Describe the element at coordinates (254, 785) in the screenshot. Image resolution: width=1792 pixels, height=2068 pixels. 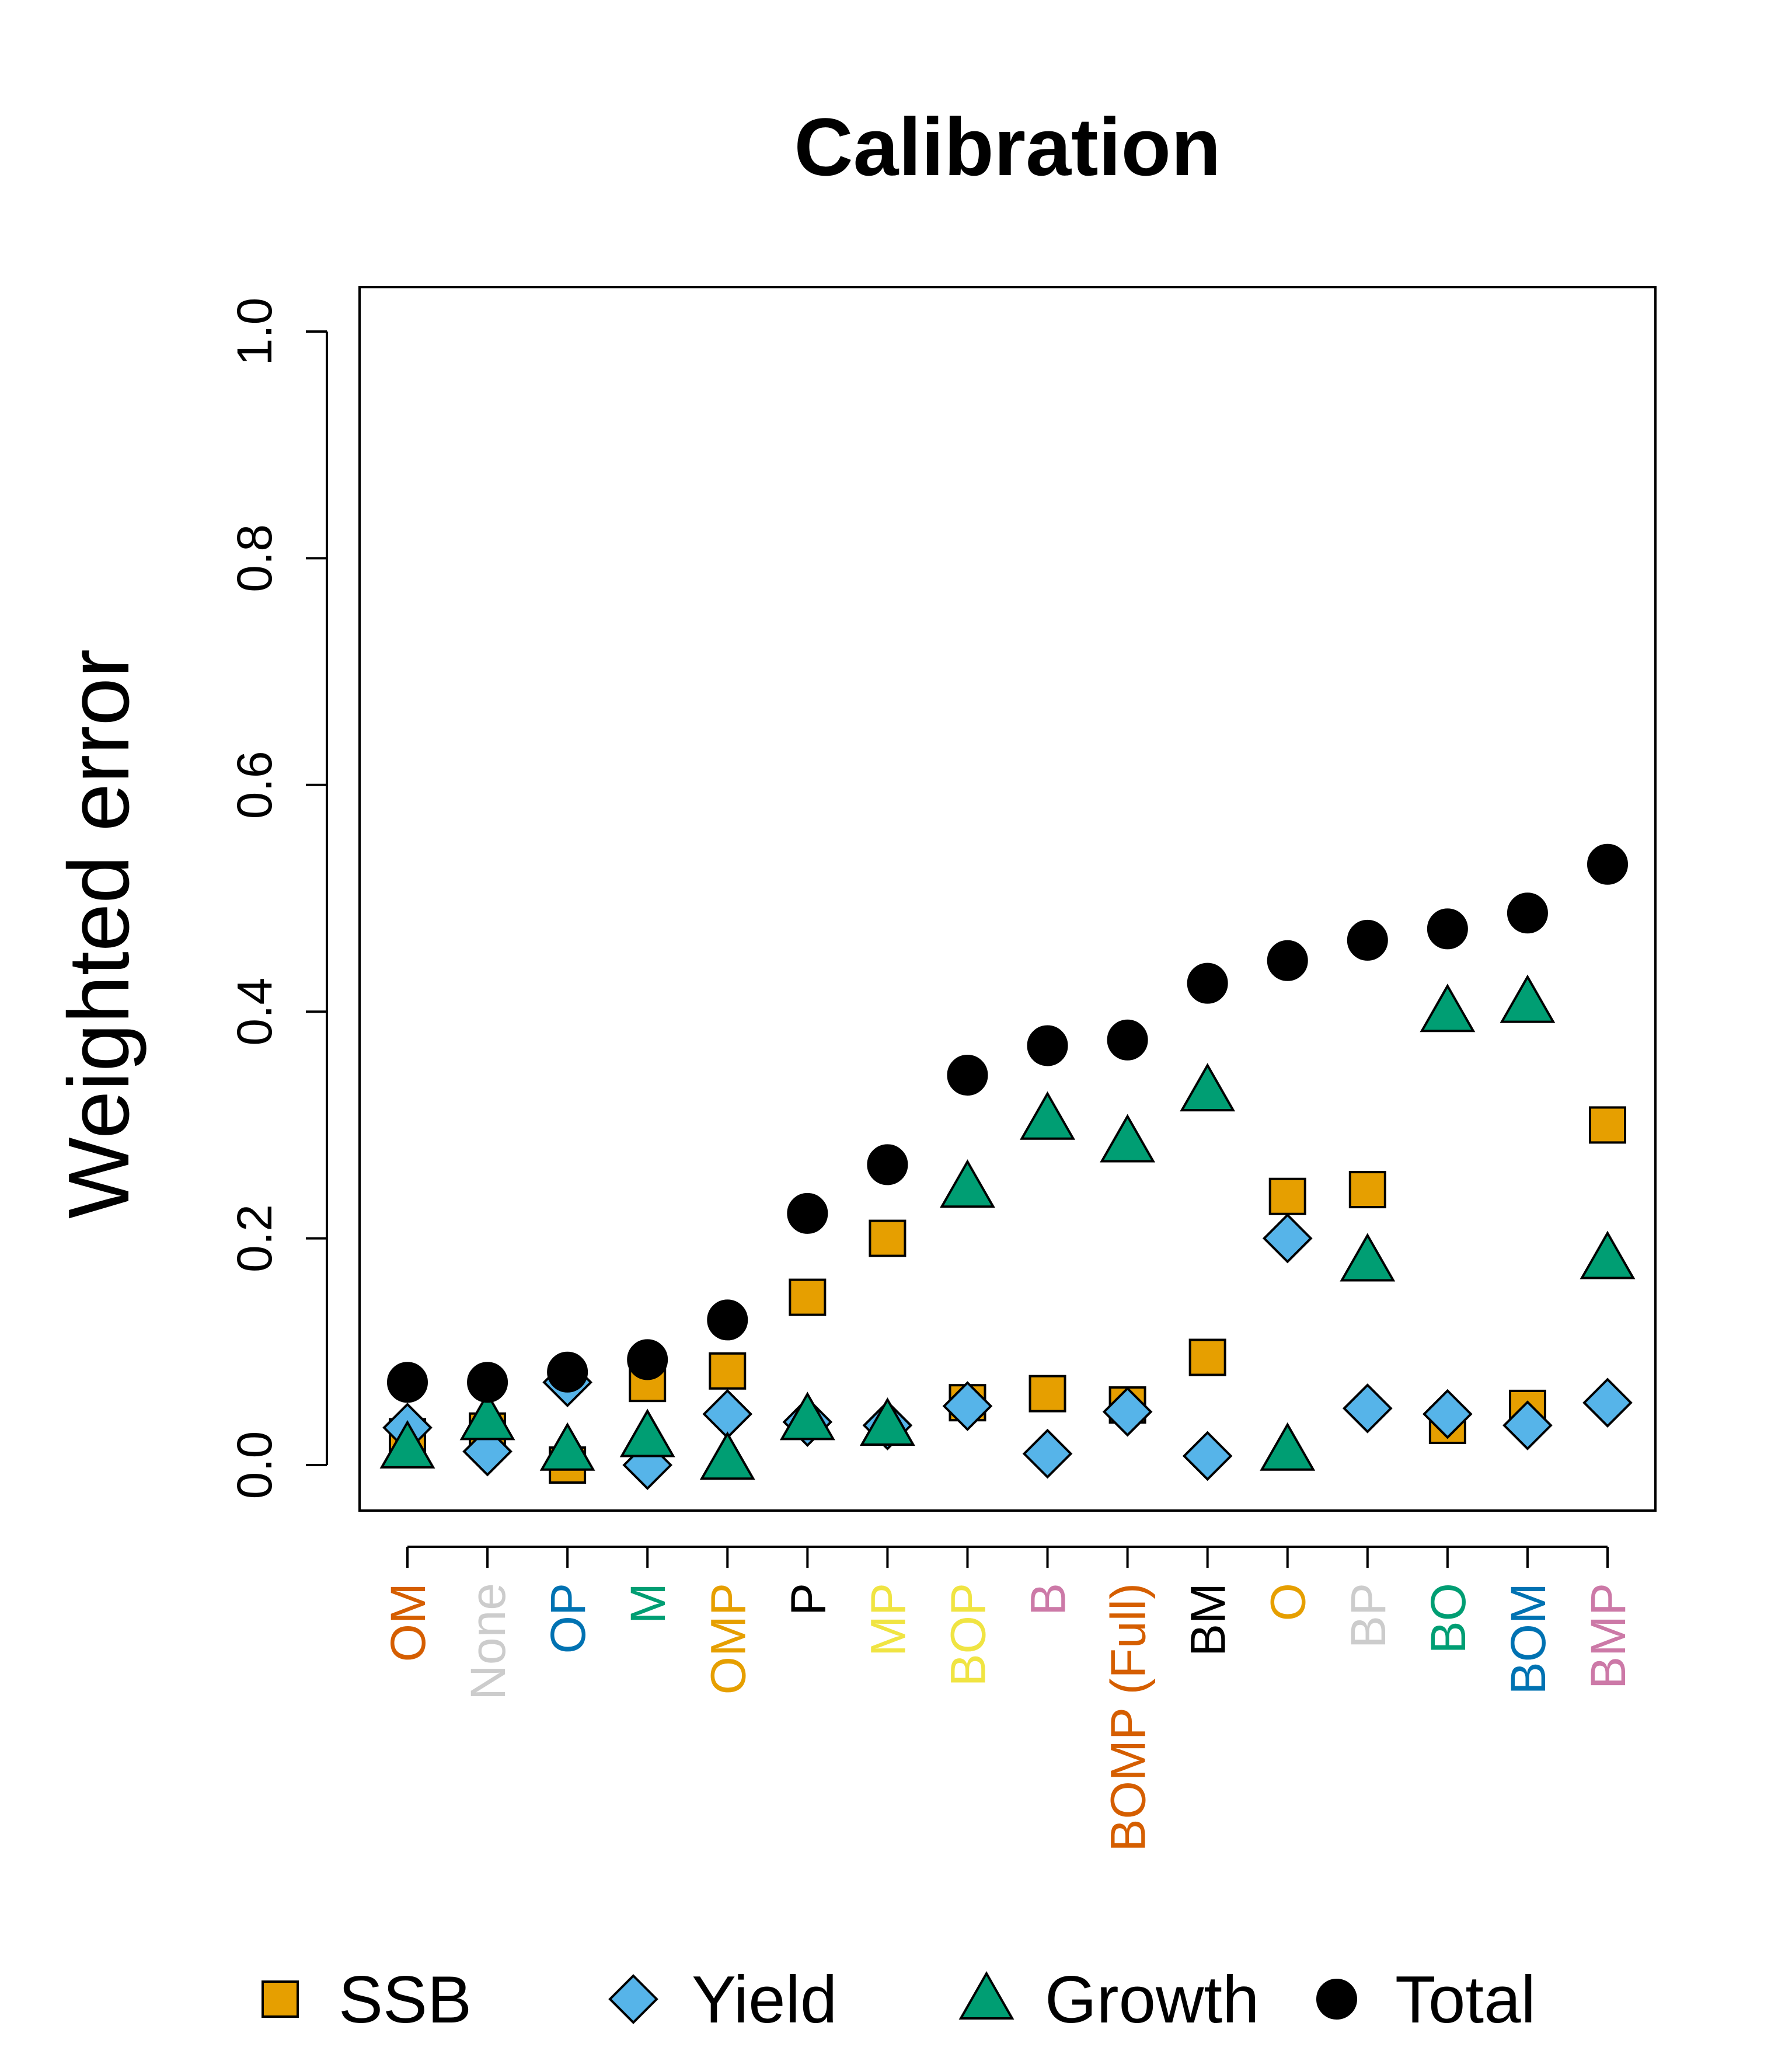
I see `y-tick-label: 0.6` at that location.